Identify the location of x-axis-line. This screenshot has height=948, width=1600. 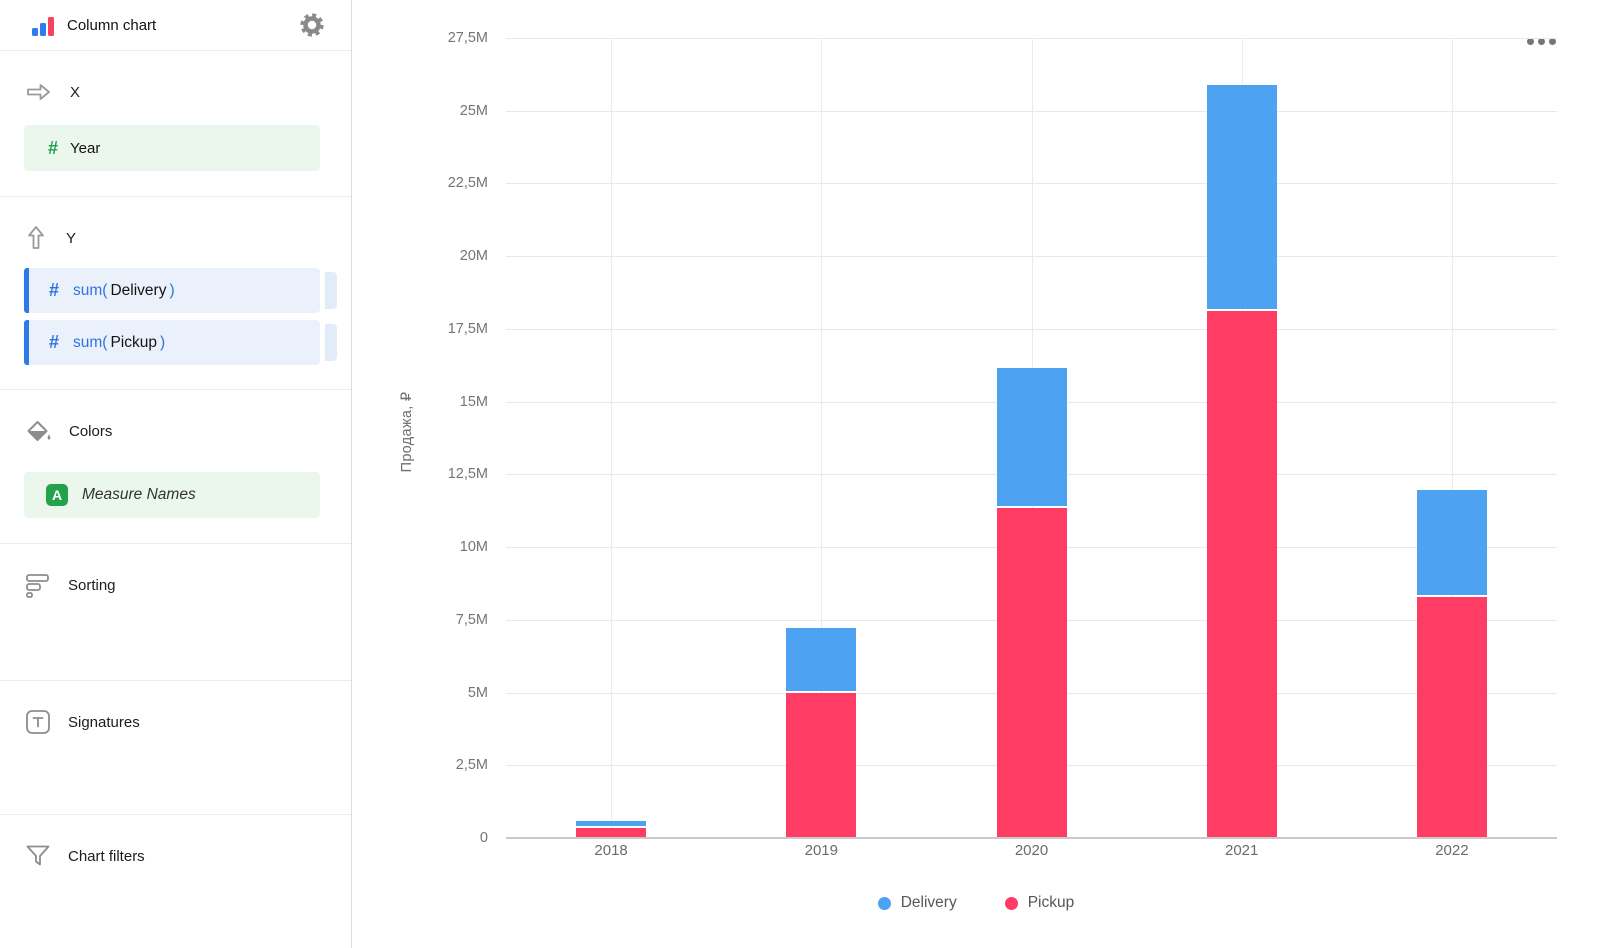
(1031, 838).